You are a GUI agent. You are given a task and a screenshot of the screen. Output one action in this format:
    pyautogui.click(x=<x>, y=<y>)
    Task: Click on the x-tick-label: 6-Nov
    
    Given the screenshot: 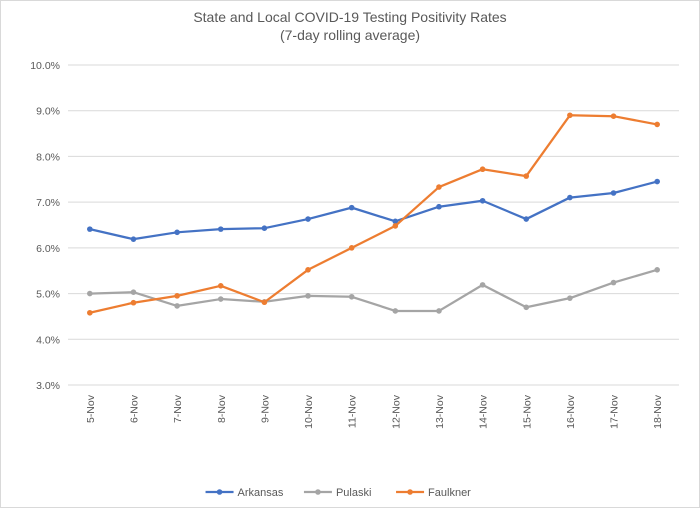 What is the action you would take?
    pyautogui.click(x=134, y=408)
    